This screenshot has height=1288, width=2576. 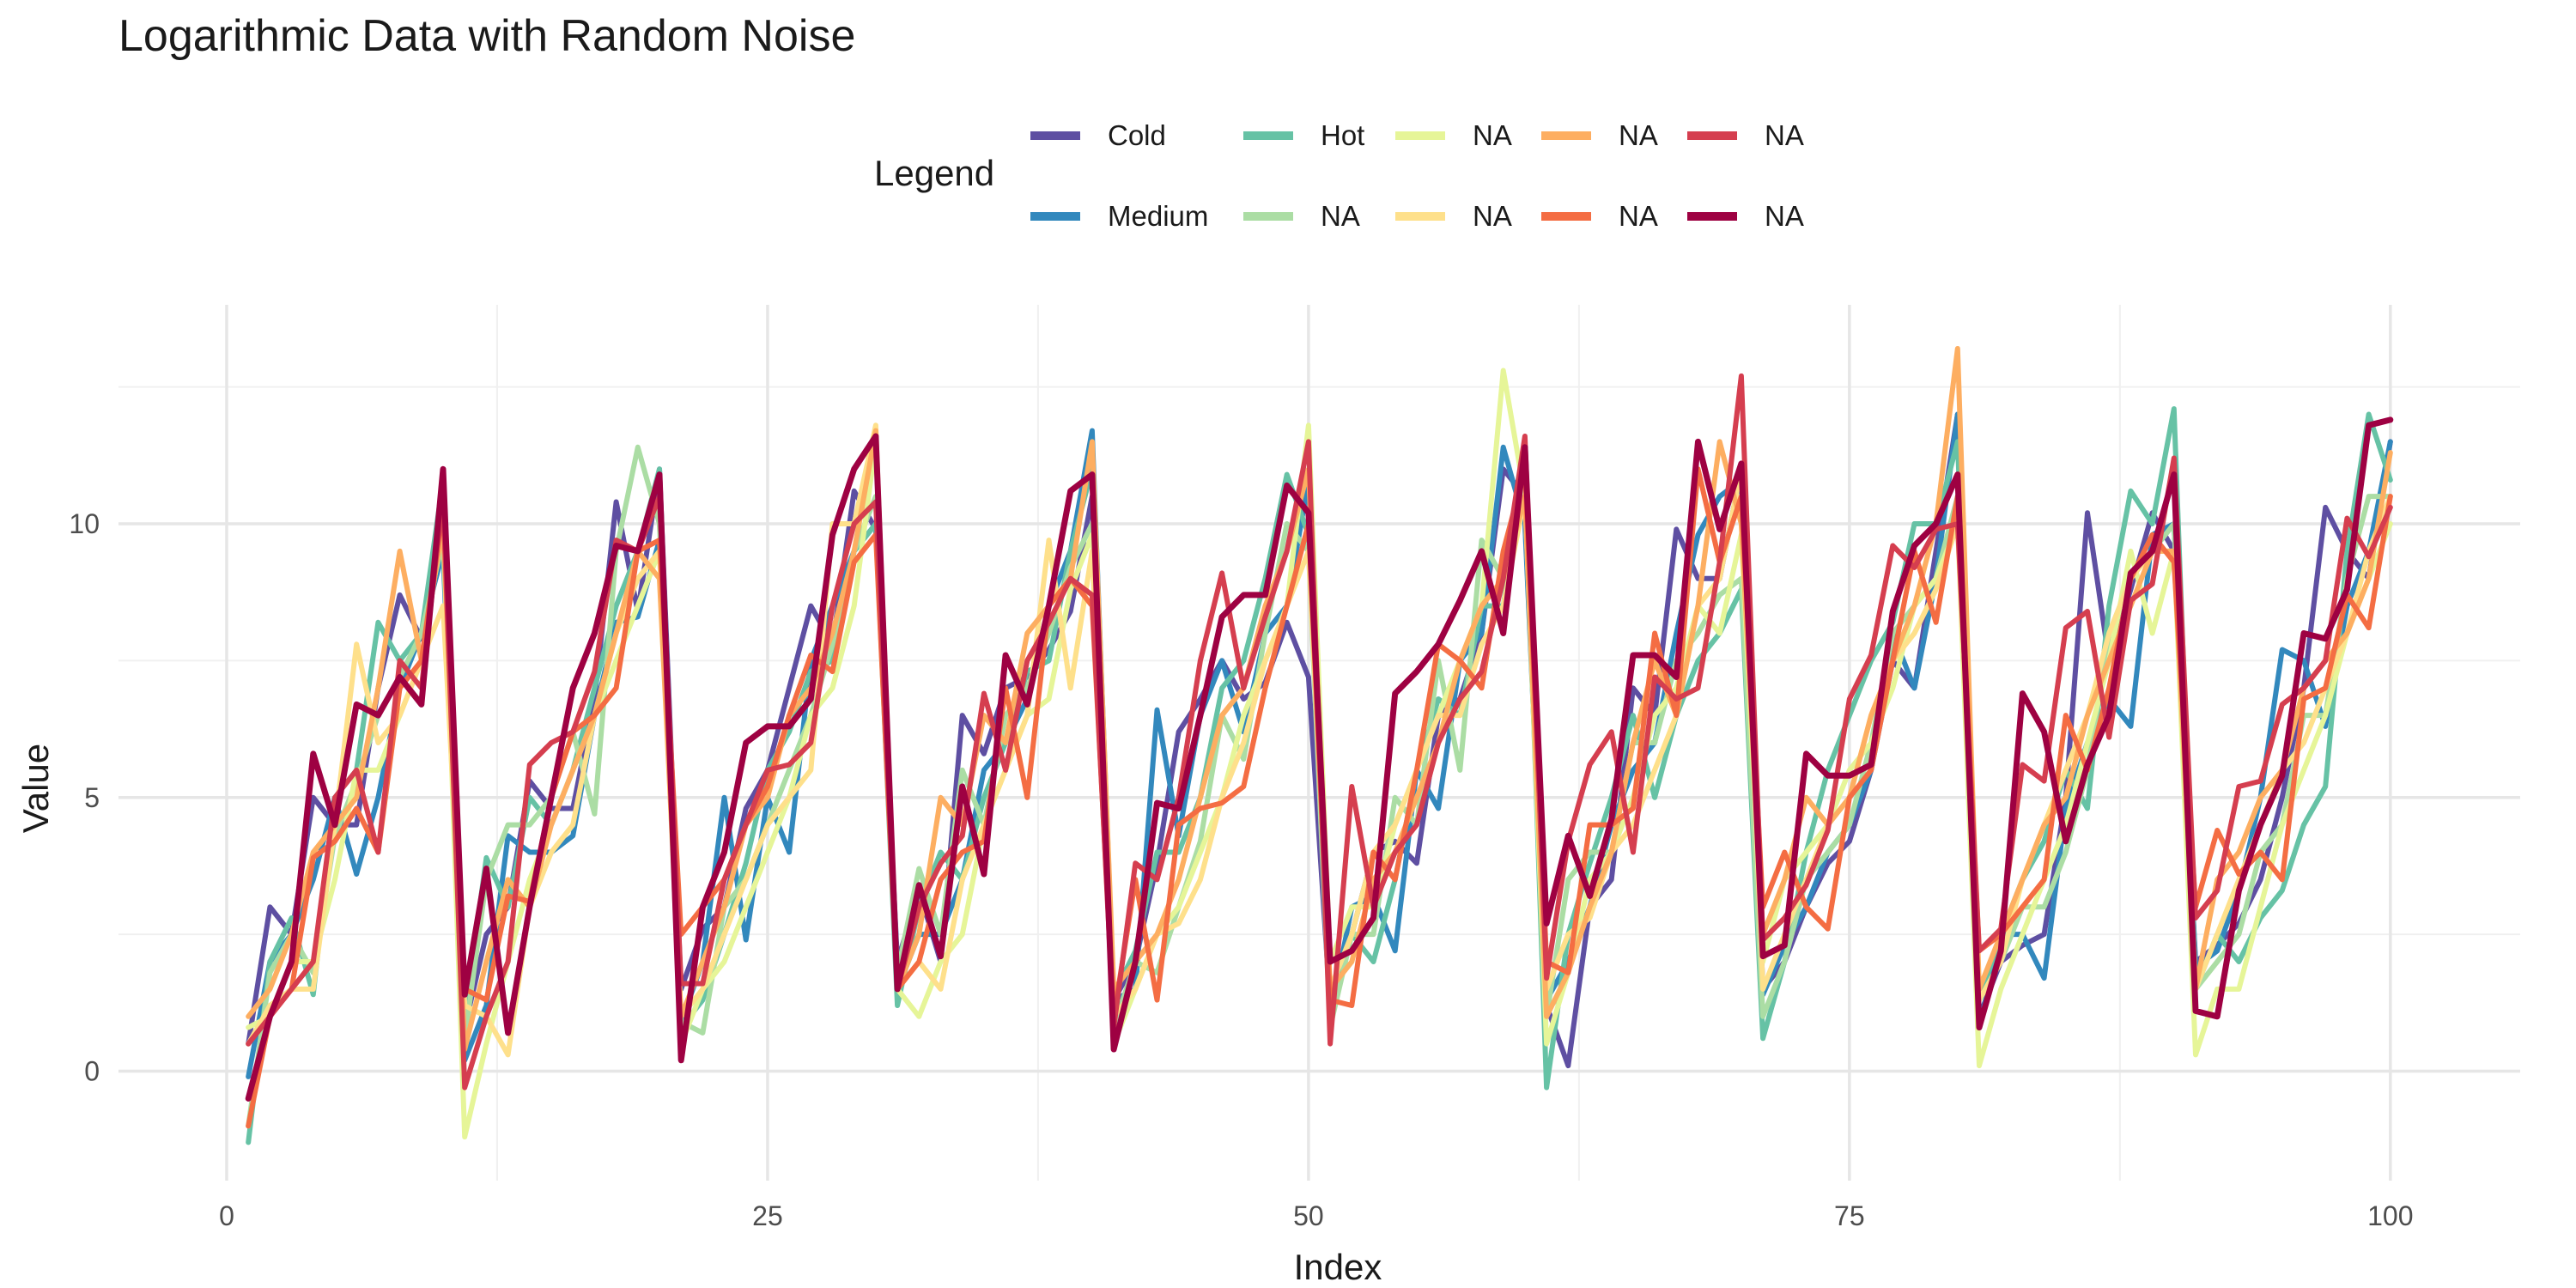 I want to click on legend-item-5: NA, so click(x=1453, y=217).